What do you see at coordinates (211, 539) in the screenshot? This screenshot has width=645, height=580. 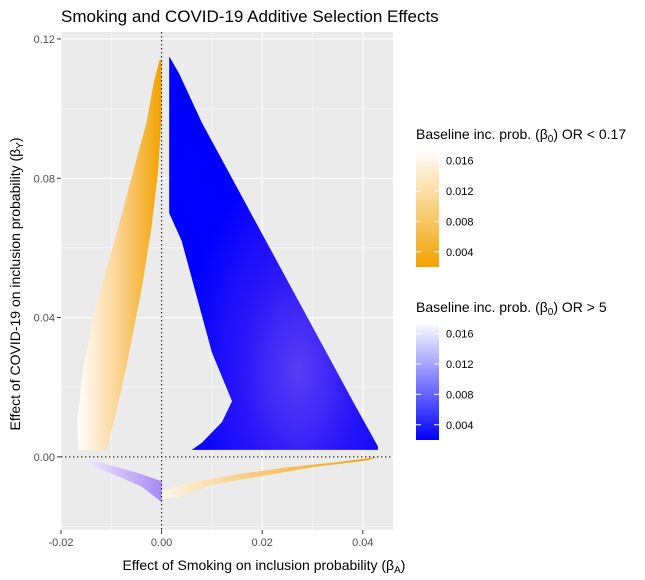 I see `x-axis-ticks: -0.02 0.00 0.02 0.04` at bounding box center [211, 539].